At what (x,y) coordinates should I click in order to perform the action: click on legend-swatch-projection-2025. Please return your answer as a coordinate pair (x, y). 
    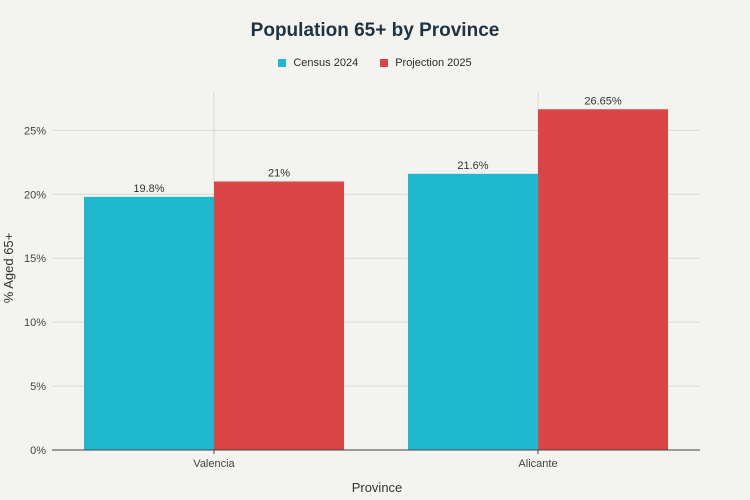
    Looking at the image, I should click on (384, 63).